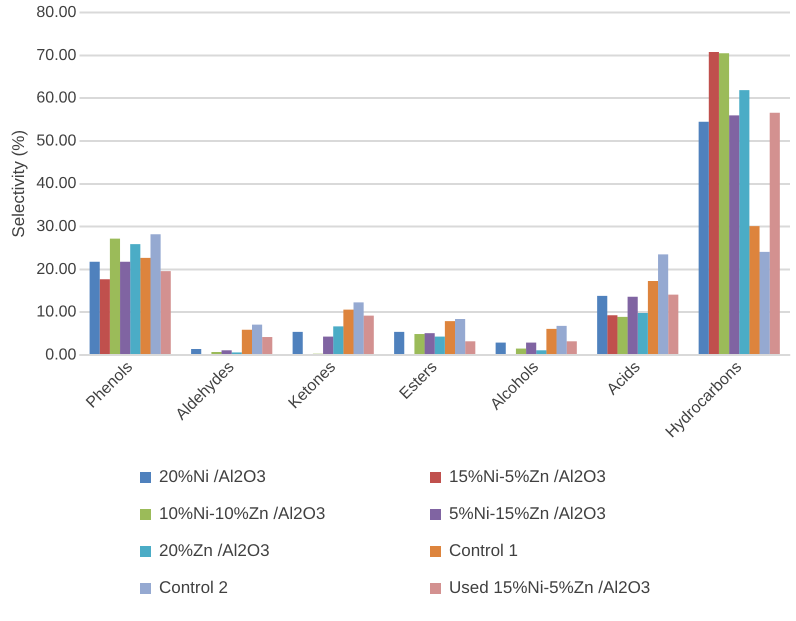 This screenshot has width=796, height=621. What do you see at coordinates (242, 514) in the screenshot?
I see `legend-label: 10%Ni-10%Zn /Al2O3` at bounding box center [242, 514].